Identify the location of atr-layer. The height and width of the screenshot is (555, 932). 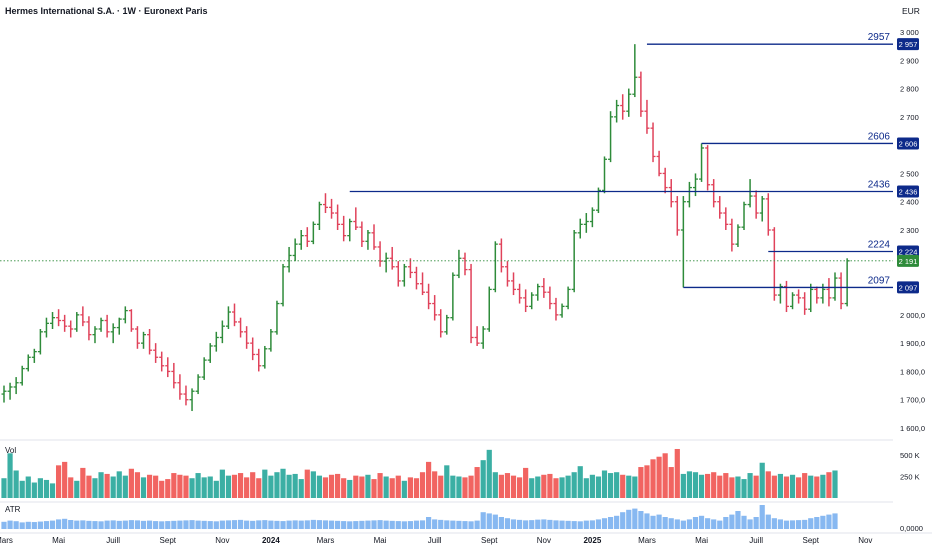
(419, 517).